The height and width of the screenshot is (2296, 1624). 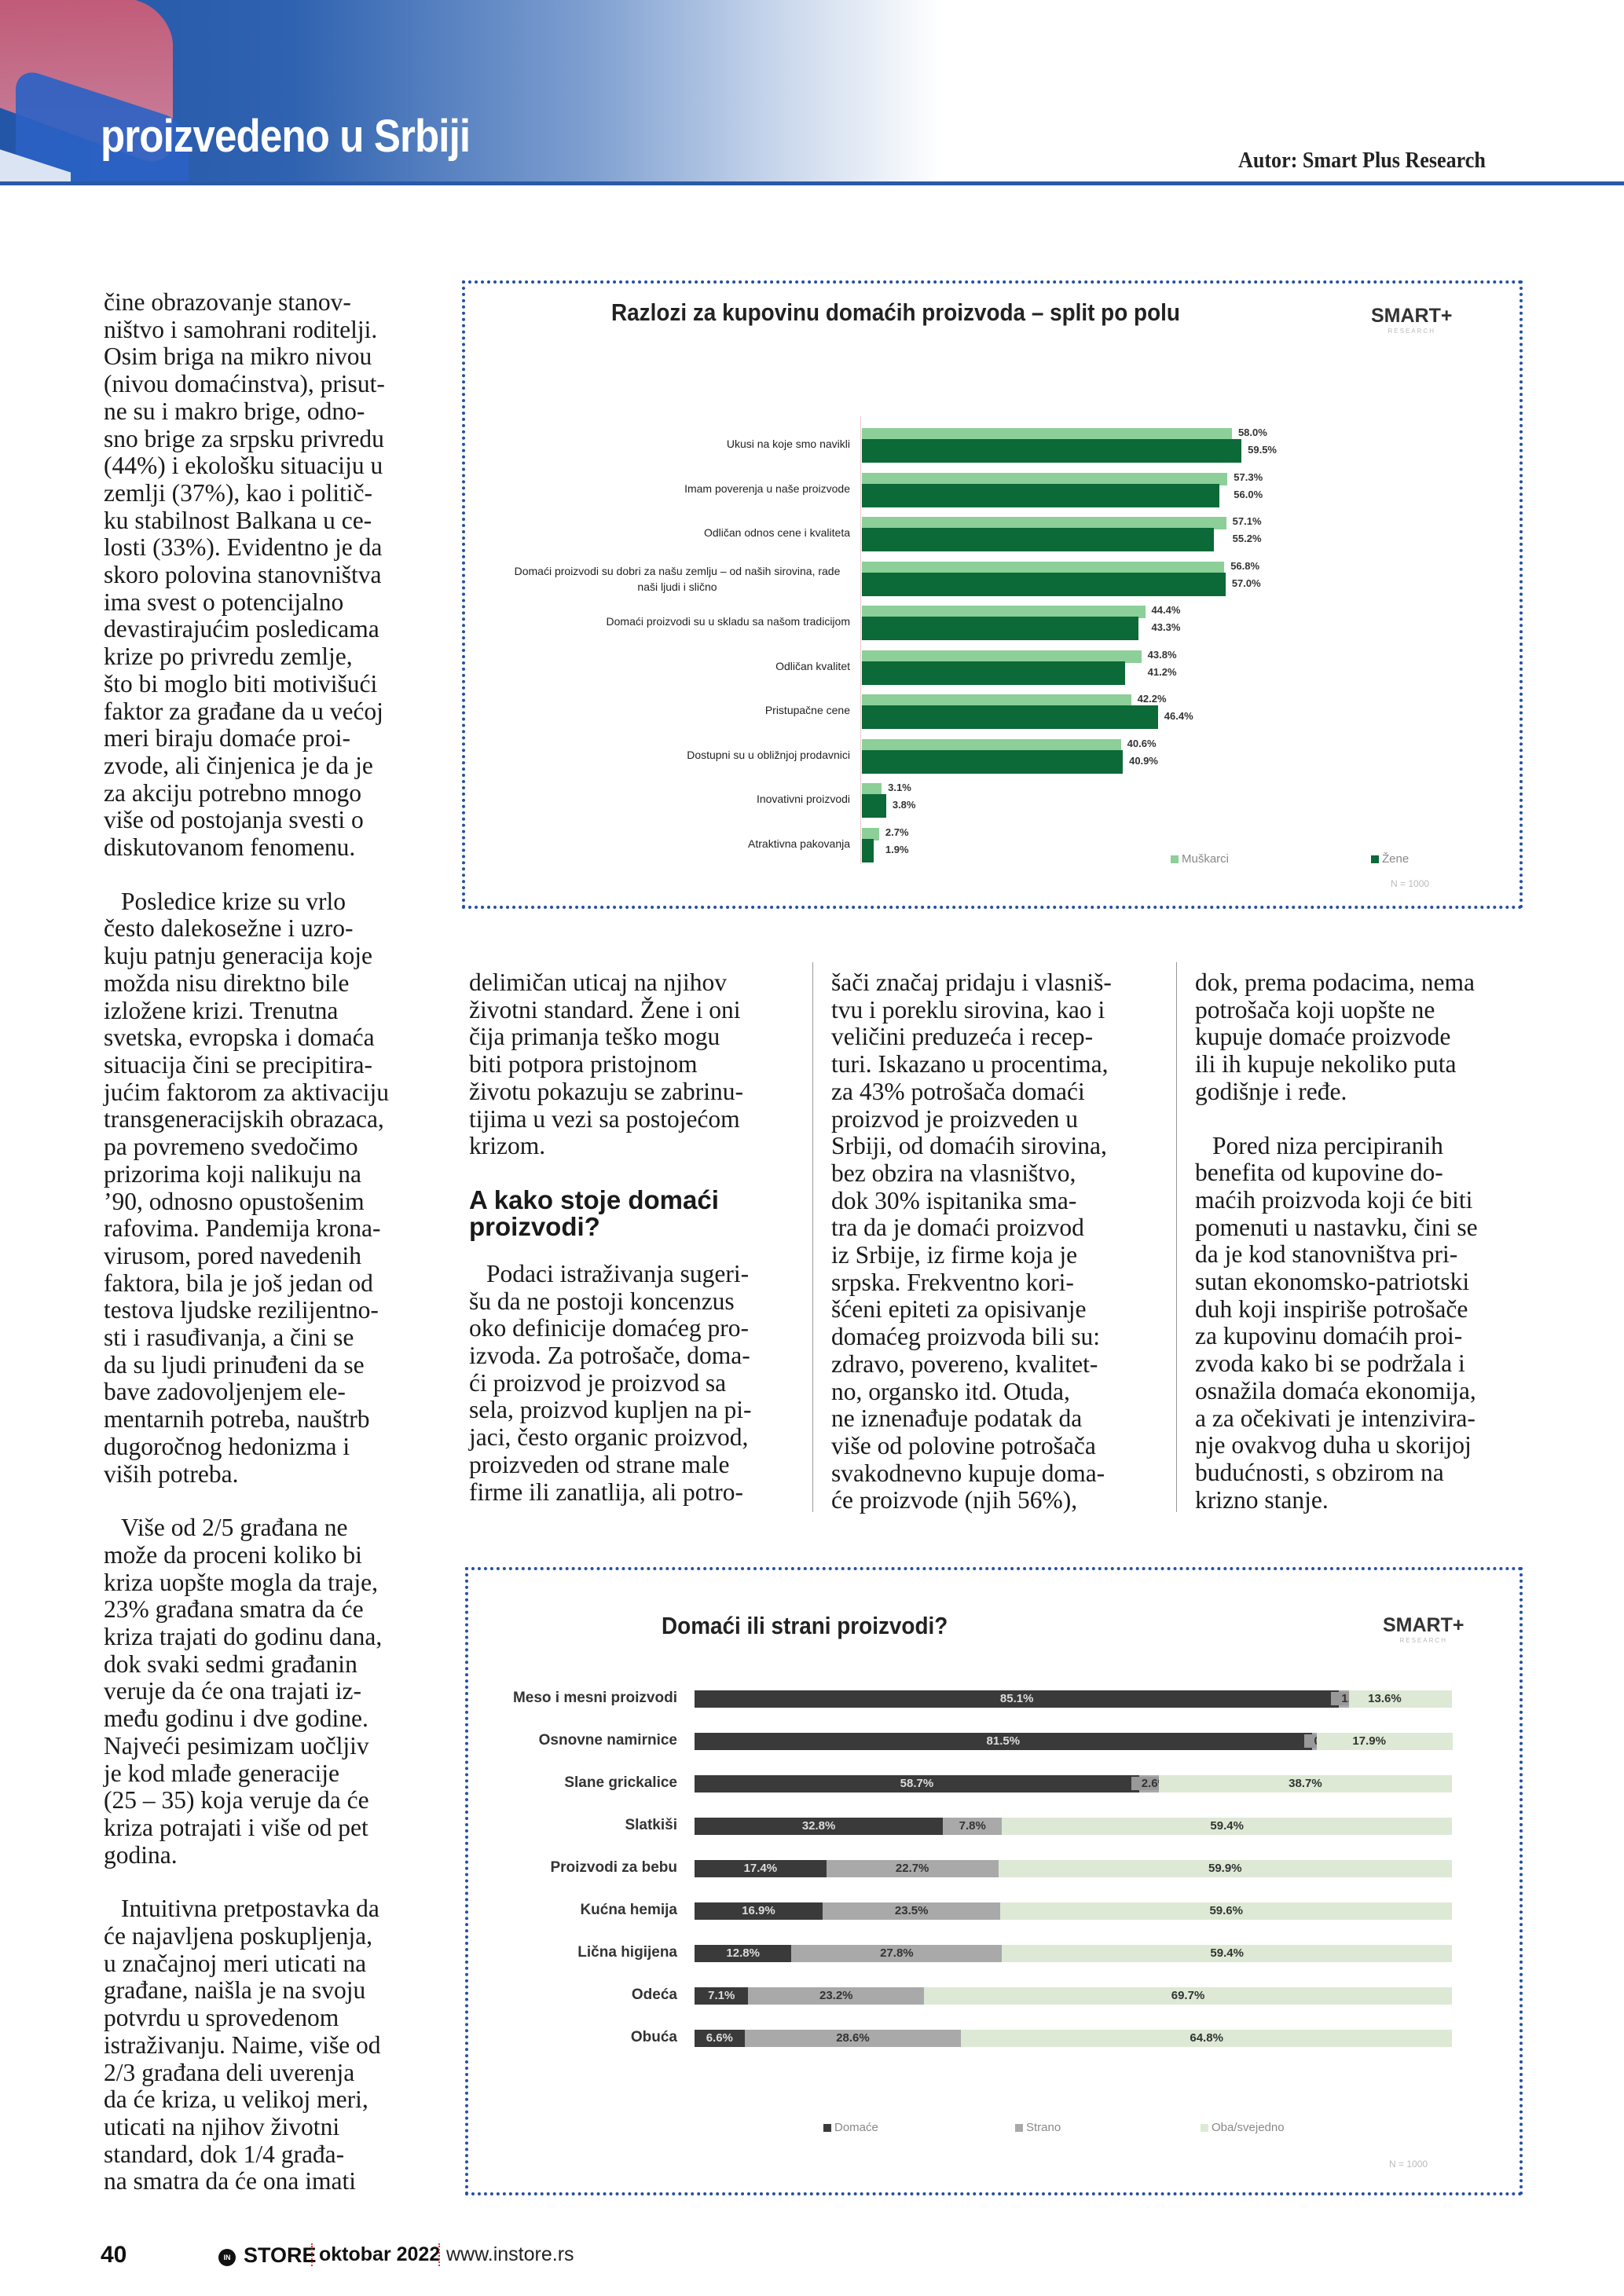 What do you see at coordinates (1178, 716) in the screenshot?
I see `chart1-value-zene: 46.4%` at bounding box center [1178, 716].